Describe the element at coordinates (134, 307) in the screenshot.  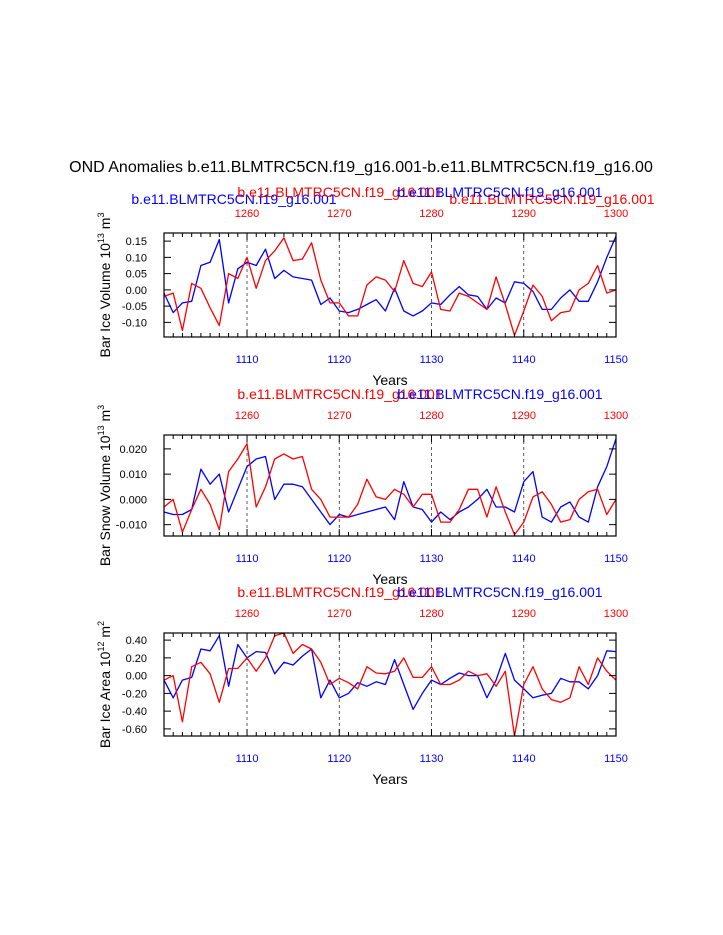
I see `y-tick-label: -0.05` at that location.